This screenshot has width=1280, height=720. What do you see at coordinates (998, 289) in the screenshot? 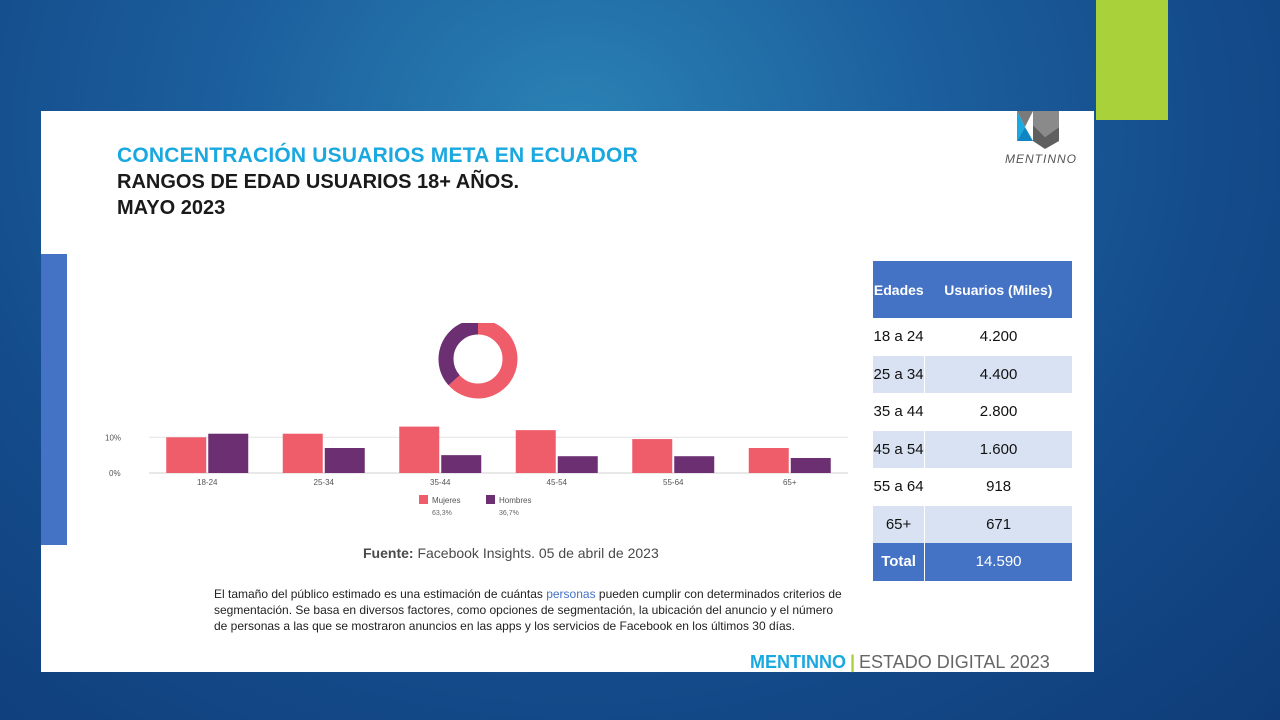
I see `header-usuarios: Usuarios (Miles)` at bounding box center [998, 289].